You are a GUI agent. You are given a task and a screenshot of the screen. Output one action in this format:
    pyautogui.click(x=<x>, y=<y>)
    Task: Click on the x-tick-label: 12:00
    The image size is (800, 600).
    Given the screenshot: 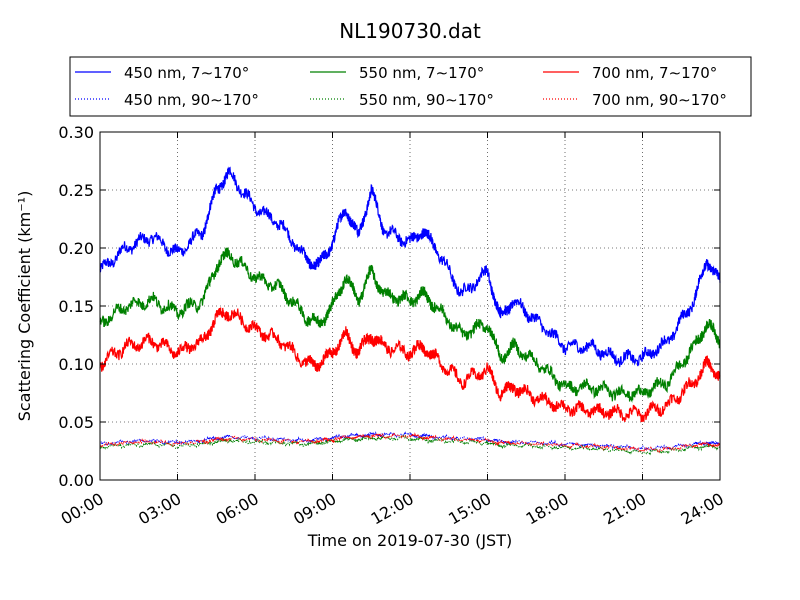 What is the action you would take?
    pyautogui.click(x=392, y=509)
    